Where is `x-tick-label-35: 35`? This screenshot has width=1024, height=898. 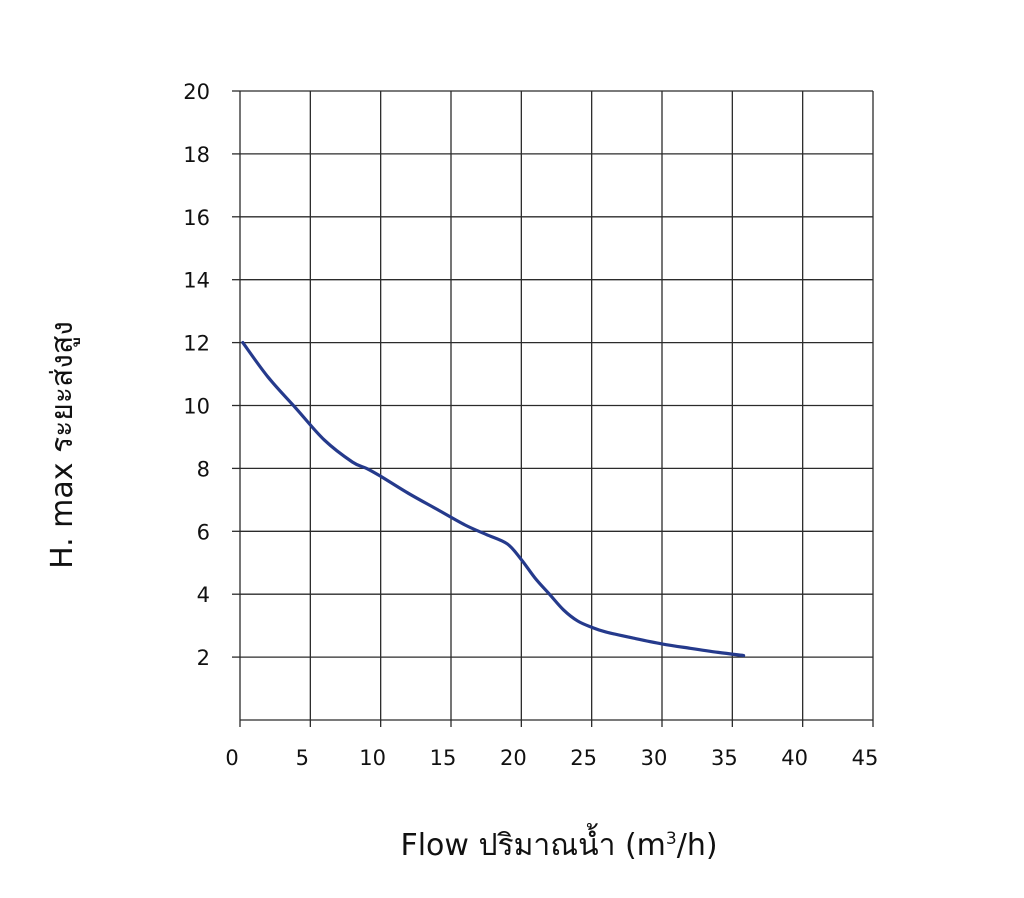 x-tick-label-35: 35 is located at coordinates (724, 758).